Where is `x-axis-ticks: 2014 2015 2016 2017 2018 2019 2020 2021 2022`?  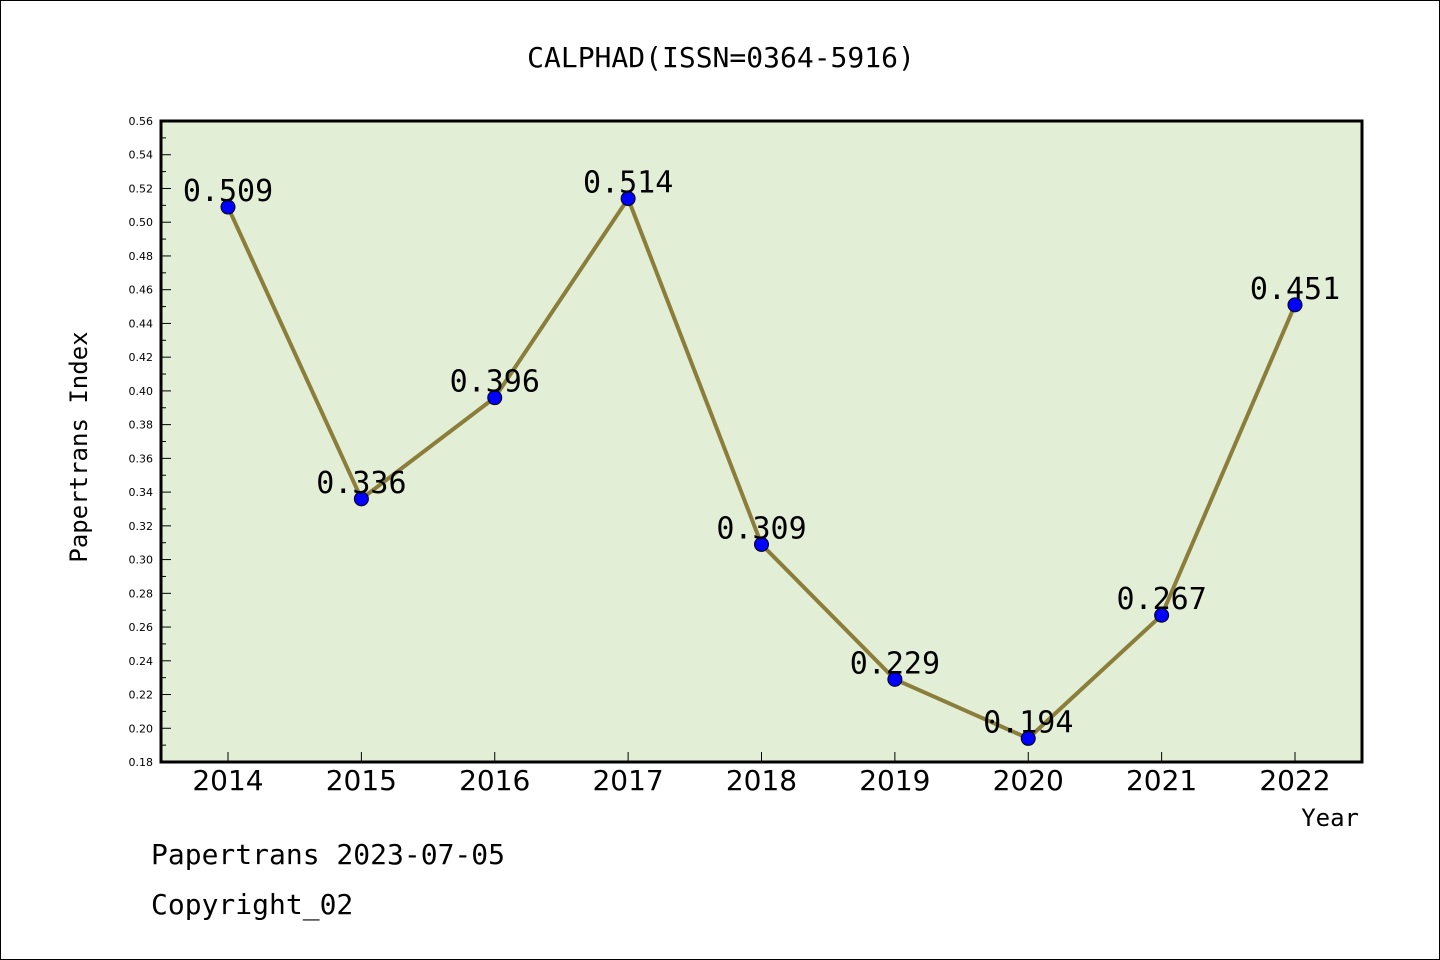
x-axis-ticks: 2014 2015 2016 2017 2018 2019 2020 2021 2022 is located at coordinates (761, 774).